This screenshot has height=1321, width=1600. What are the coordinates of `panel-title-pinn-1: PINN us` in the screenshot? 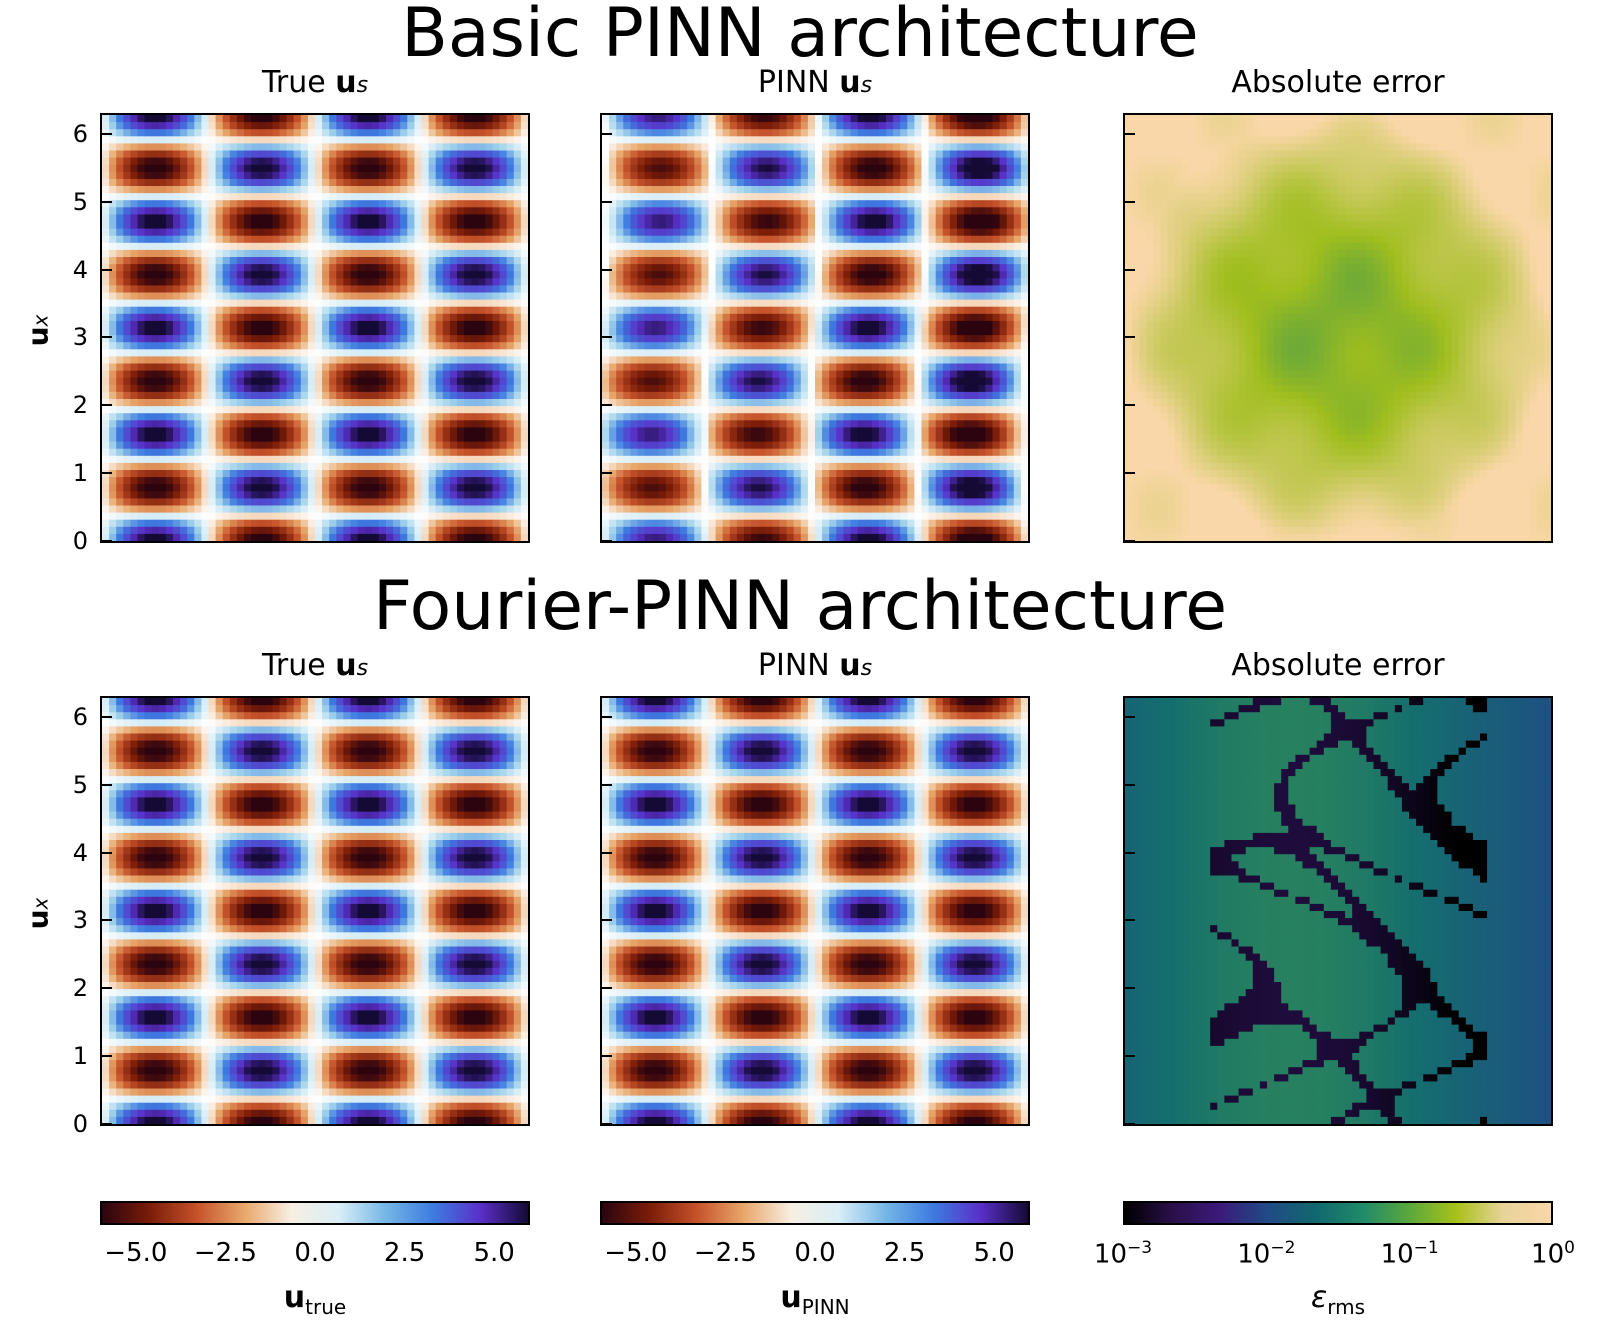 It's located at (815, 83).